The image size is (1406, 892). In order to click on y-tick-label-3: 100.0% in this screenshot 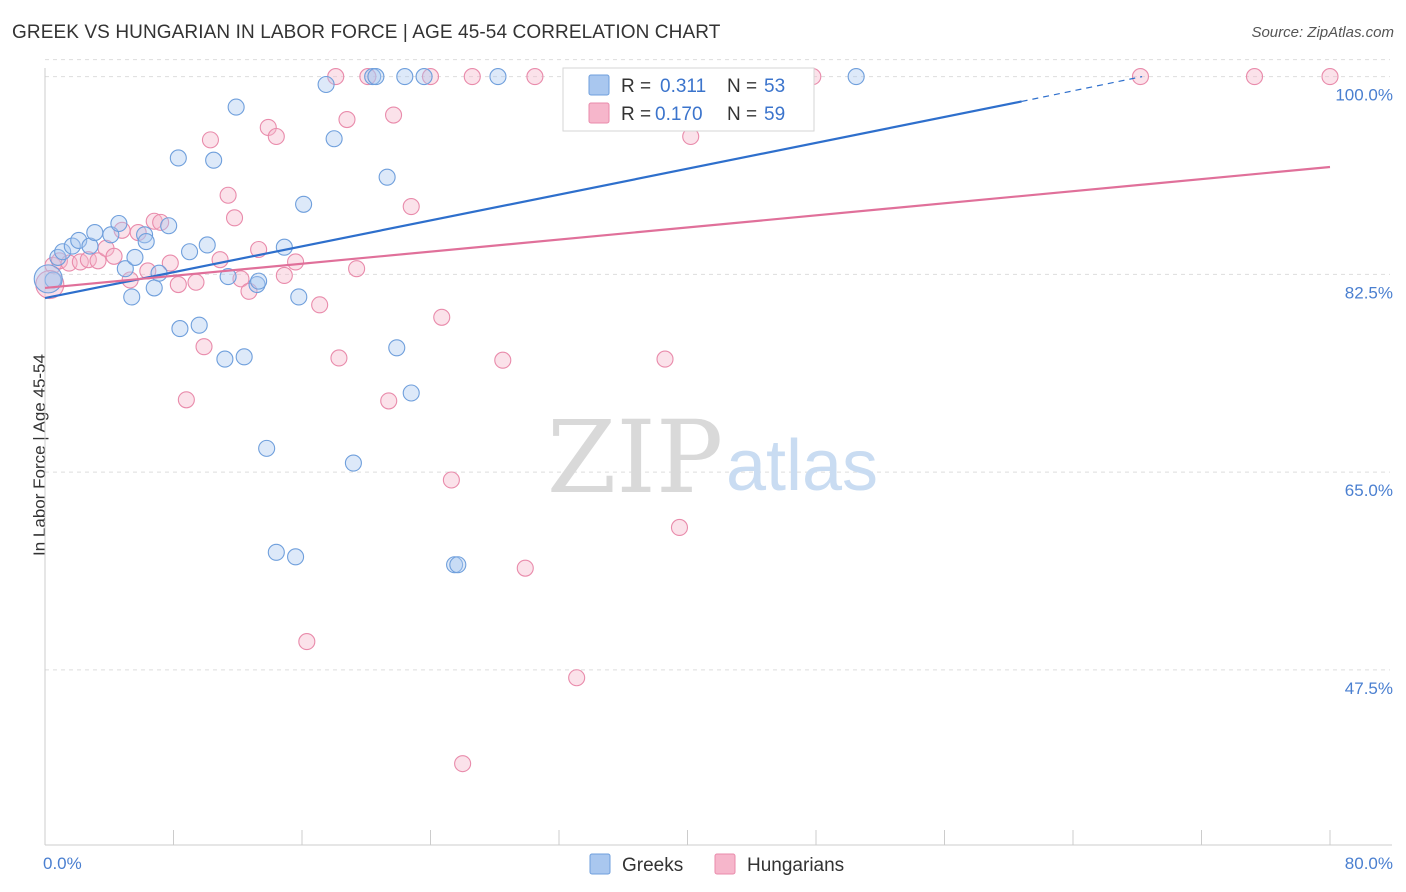, I will do `click(1364, 95)`.